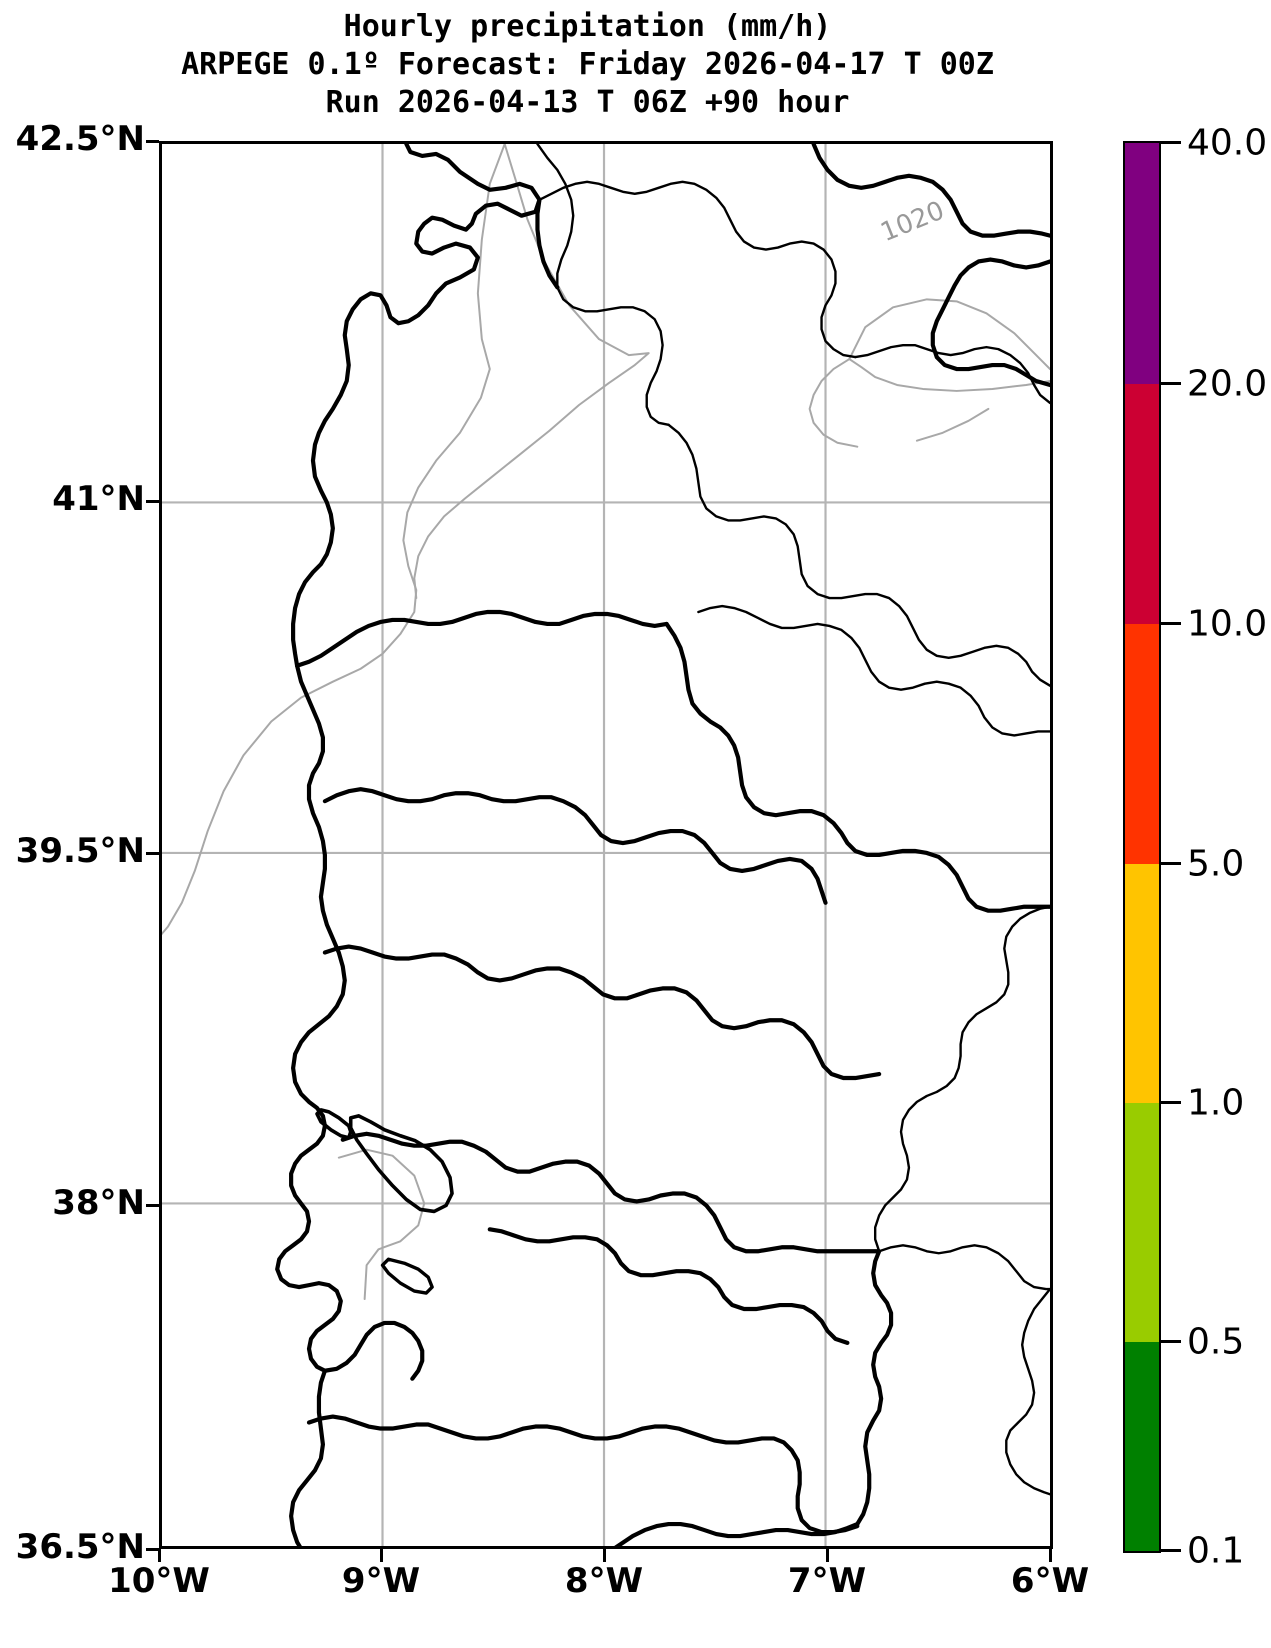 The image size is (1271, 1648). I want to click on tagus-estuary, so click(384, 1161).